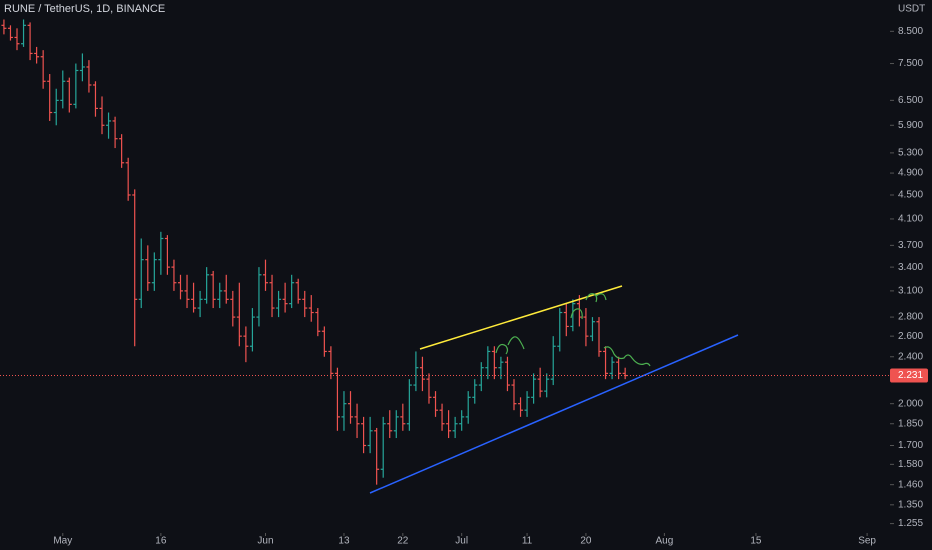  I want to click on x-tick-label: Sep, so click(867, 541).